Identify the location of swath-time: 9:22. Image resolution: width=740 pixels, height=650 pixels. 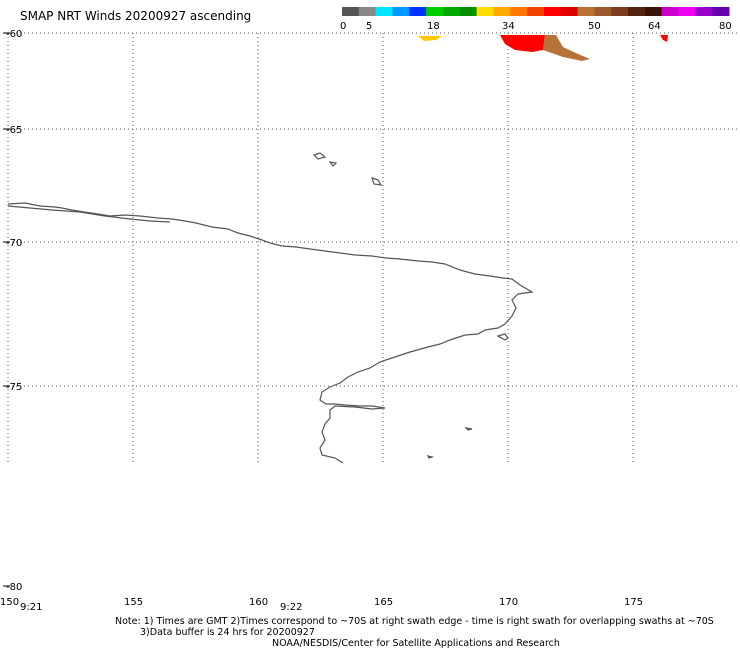
(291, 607).